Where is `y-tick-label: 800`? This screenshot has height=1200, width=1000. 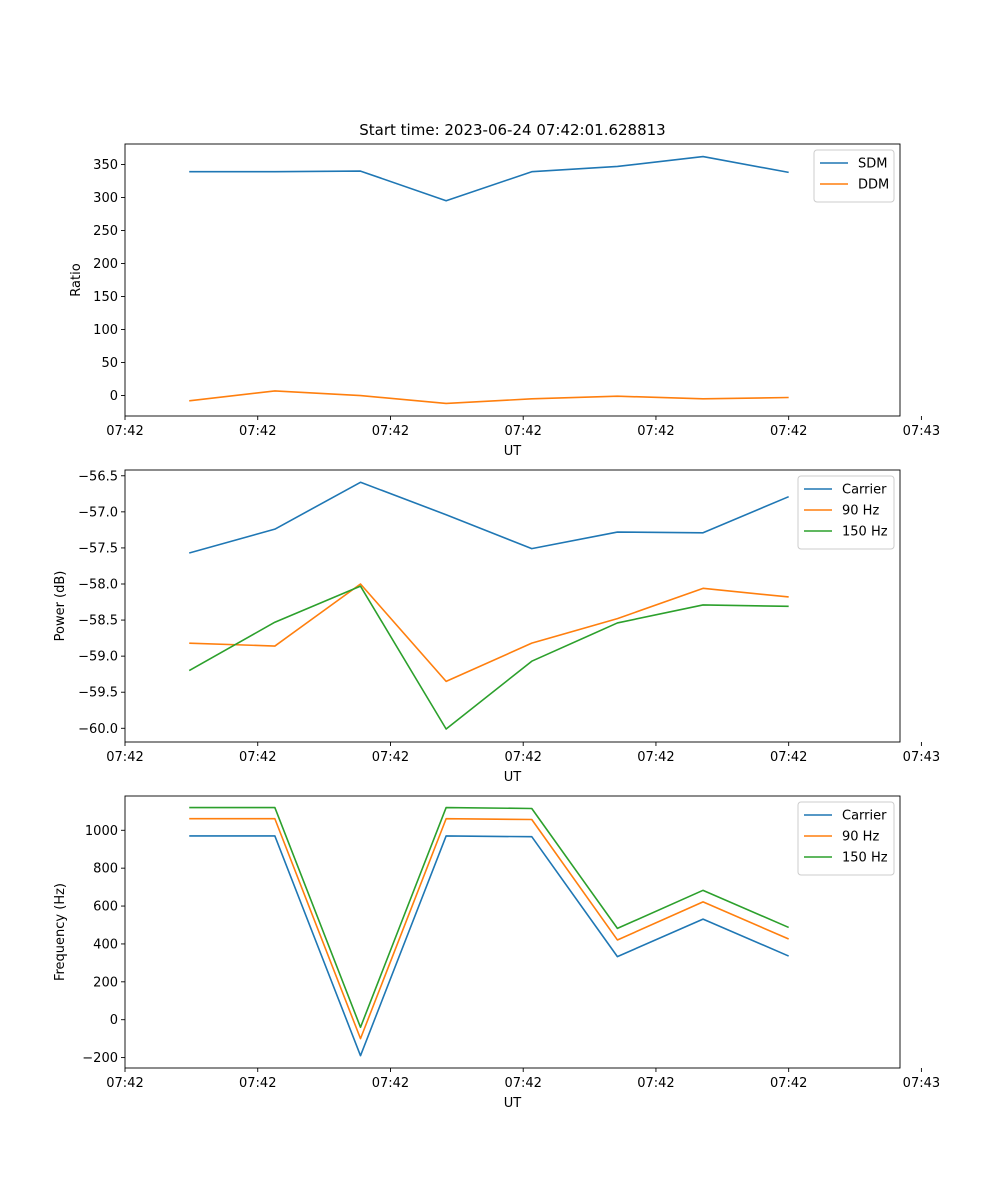 y-tick-label: 800 is located at coordinates (105, 869).